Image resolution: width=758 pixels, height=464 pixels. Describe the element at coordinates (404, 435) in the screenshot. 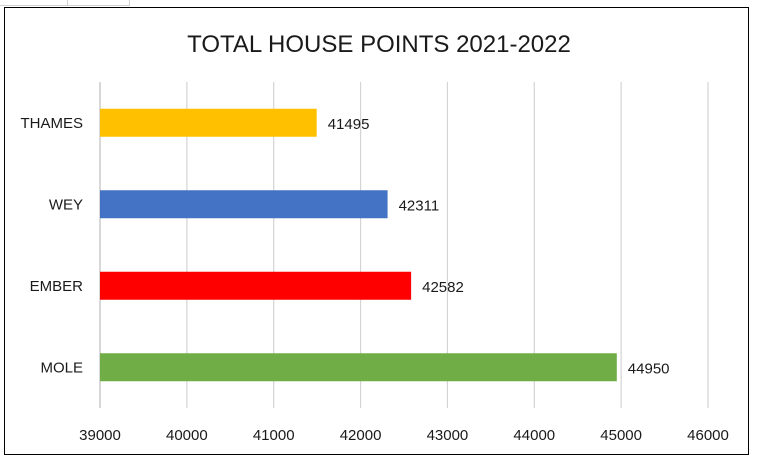

I see `x-axis-tick-labels: 39000 40000 41000 42000 43000 44000 45000 46000` at that location.